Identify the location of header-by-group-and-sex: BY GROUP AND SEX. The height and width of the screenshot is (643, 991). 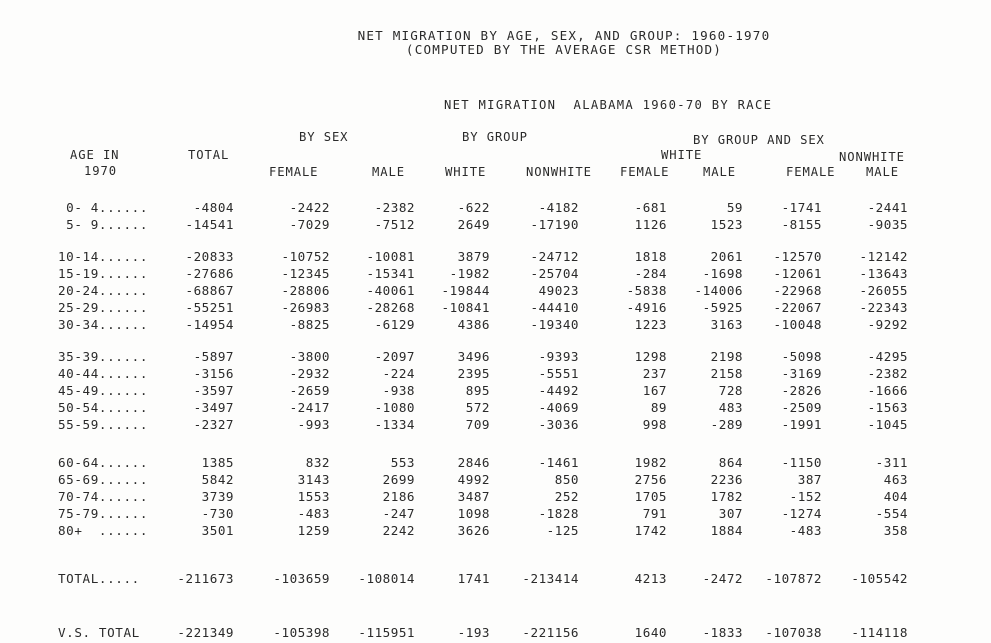
(759, 140).